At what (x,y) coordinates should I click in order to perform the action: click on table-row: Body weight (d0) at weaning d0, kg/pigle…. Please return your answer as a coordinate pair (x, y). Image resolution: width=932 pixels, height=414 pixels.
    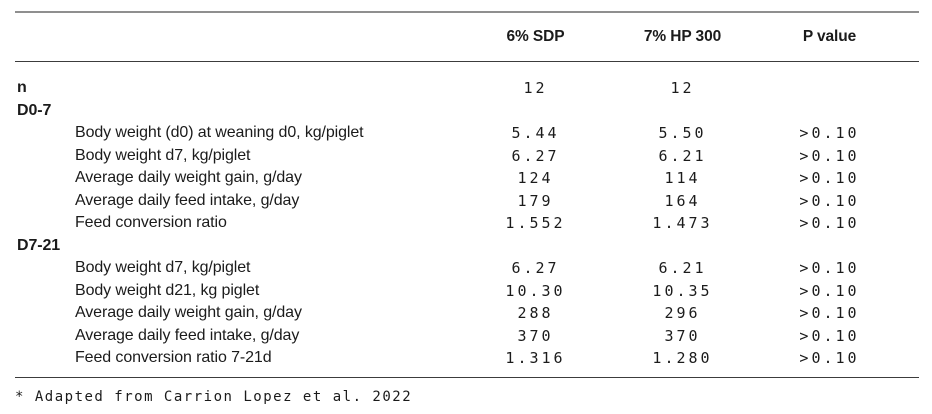
    Looking at the image, I should click on (467, 133).